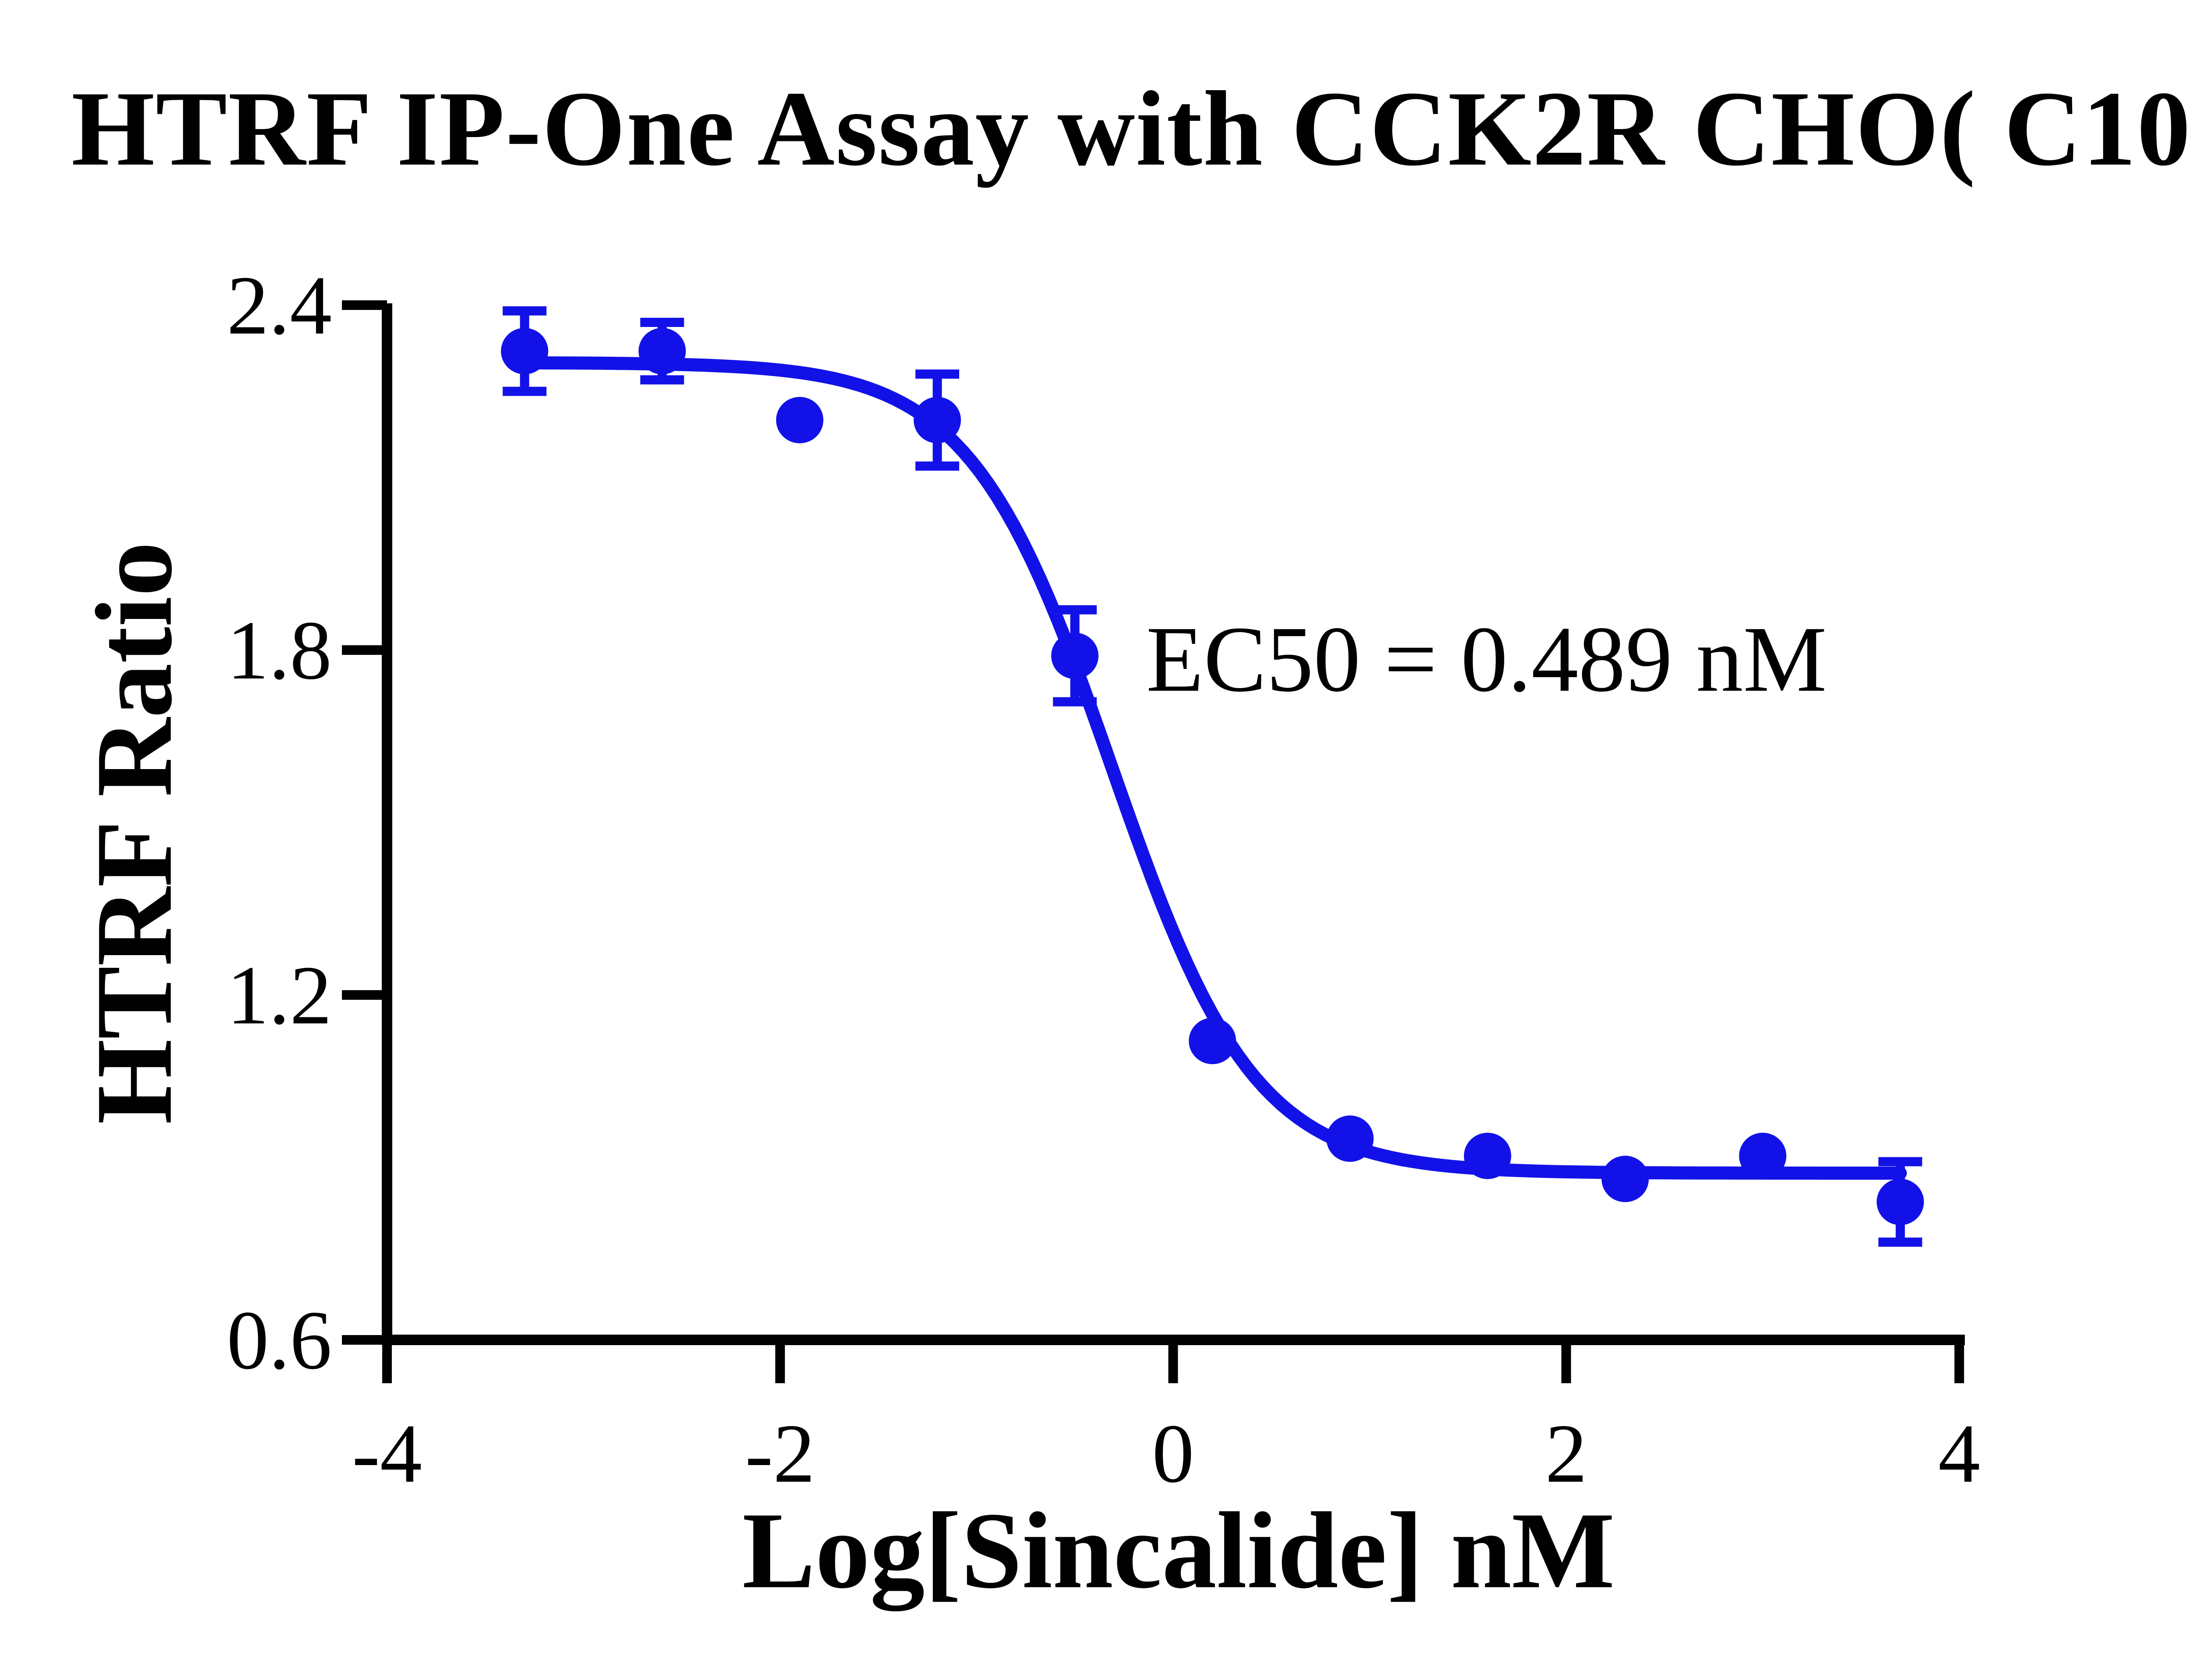 The image size is (2189, 1680). Describe the element at coordinates (135, 833) in the screenshot. I see `y-axis-title: HTRF Ratio` at that location.